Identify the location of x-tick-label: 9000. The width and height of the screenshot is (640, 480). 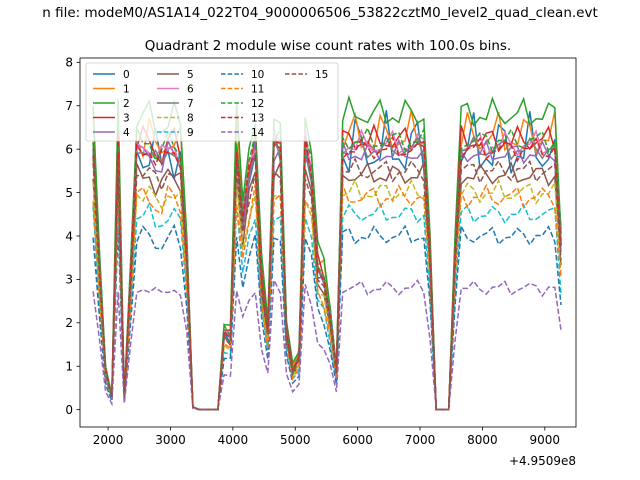
(545, 440).